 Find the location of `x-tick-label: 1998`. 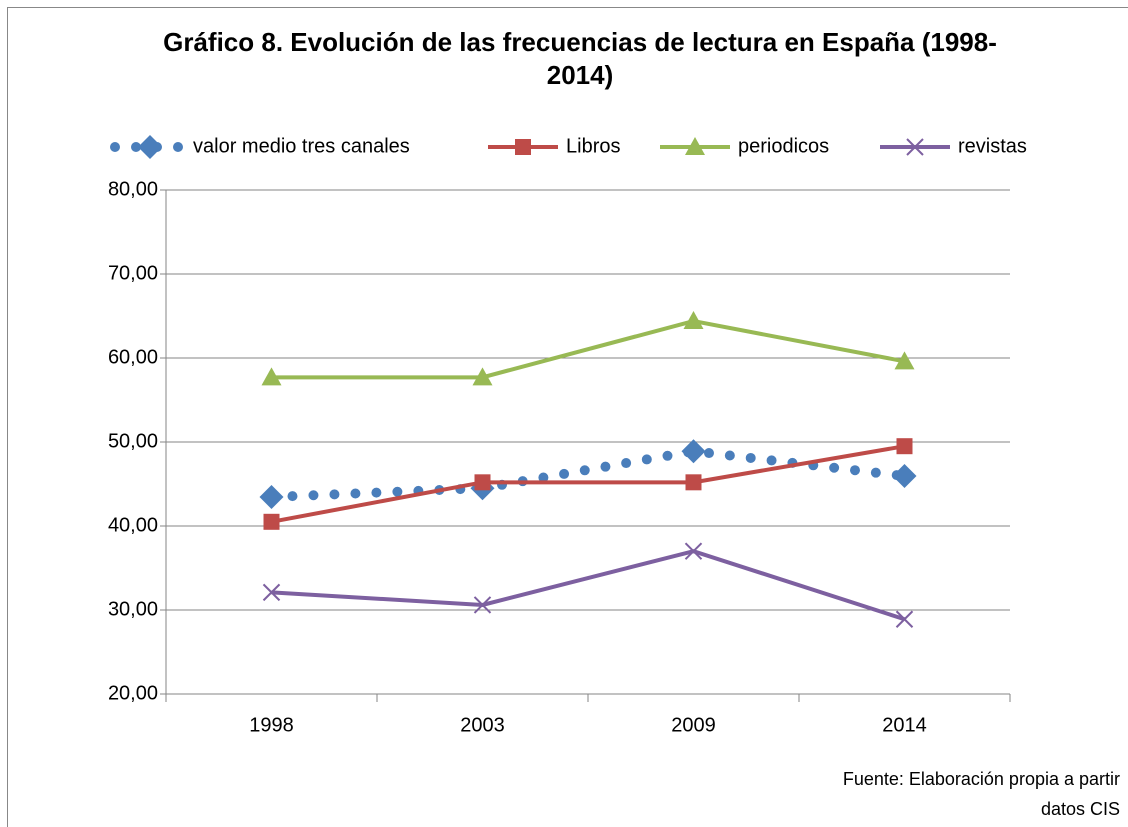

x-tick-label: 1998 is located at coordinates (271, 725).